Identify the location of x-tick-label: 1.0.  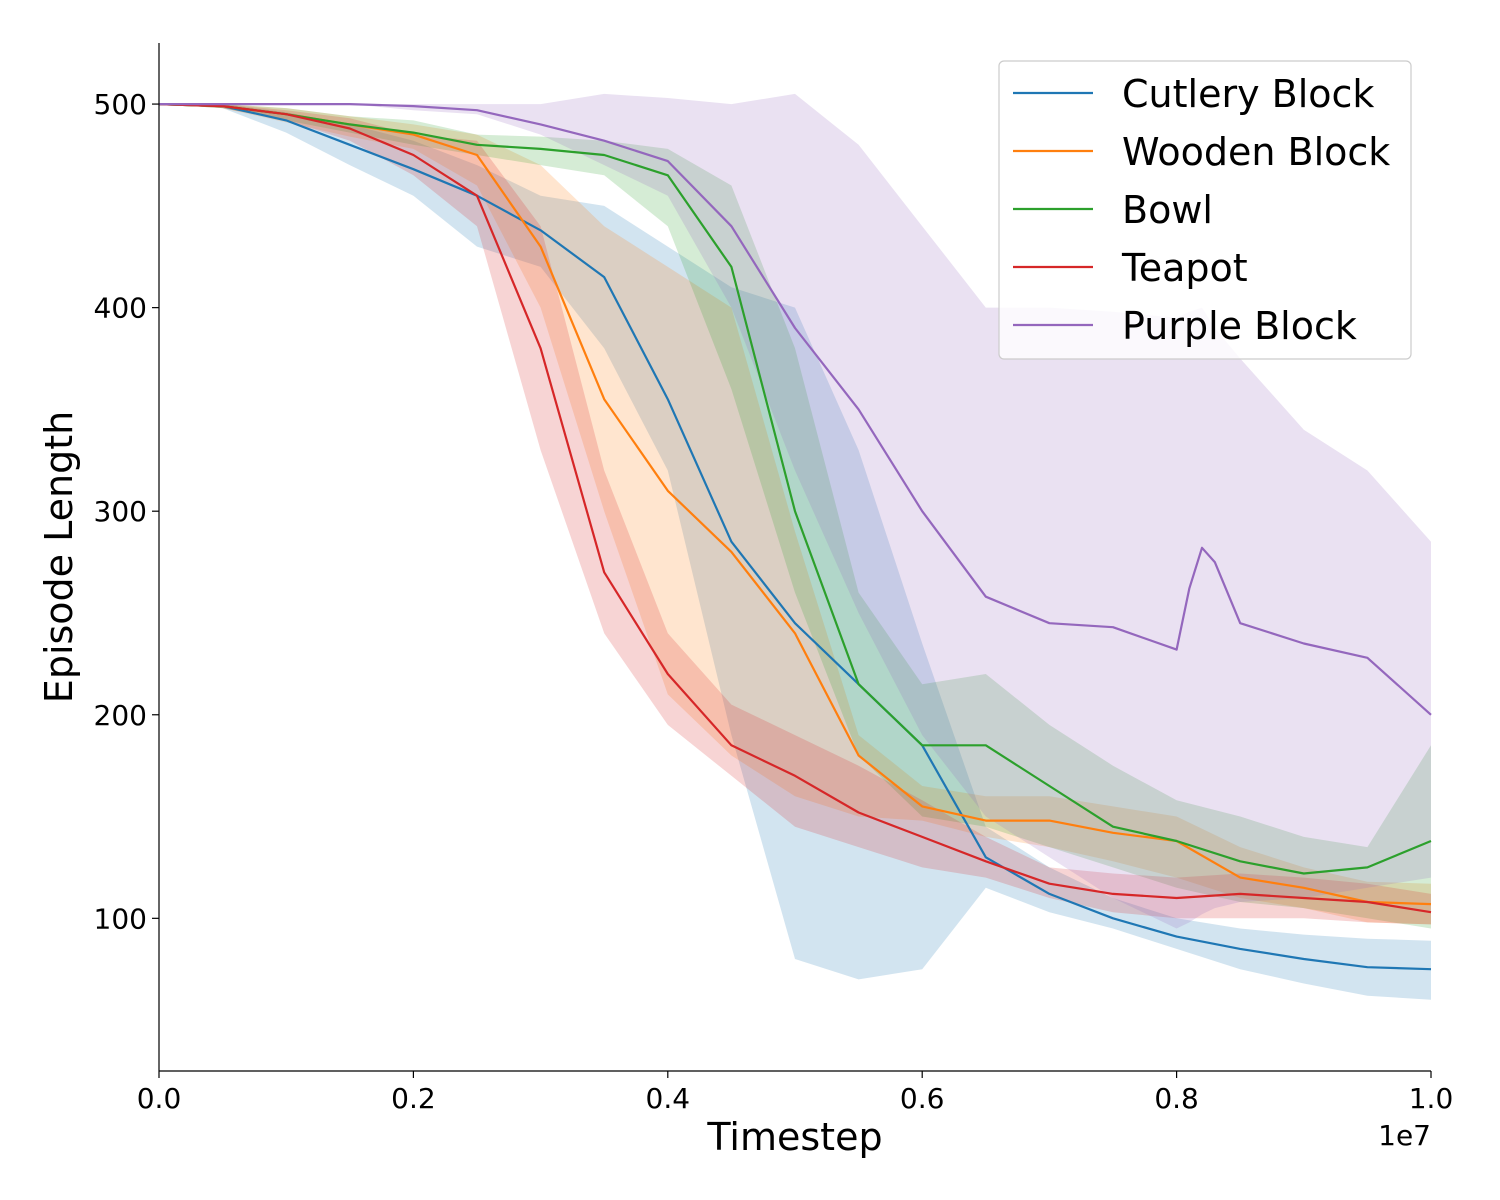
(1431, 1098).